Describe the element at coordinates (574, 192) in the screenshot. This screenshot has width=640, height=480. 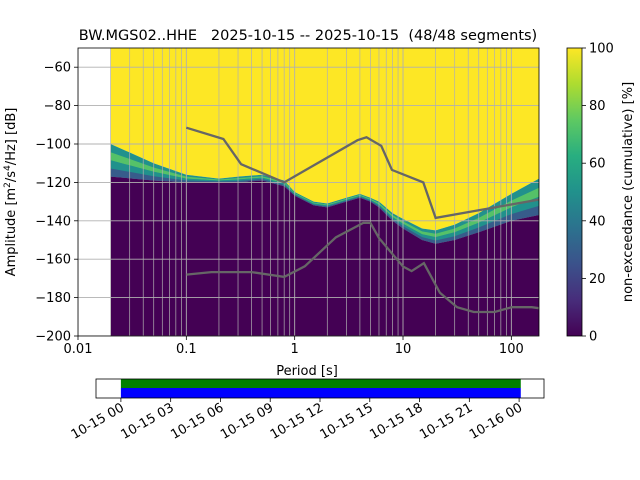
I see `colorbar` at that location.